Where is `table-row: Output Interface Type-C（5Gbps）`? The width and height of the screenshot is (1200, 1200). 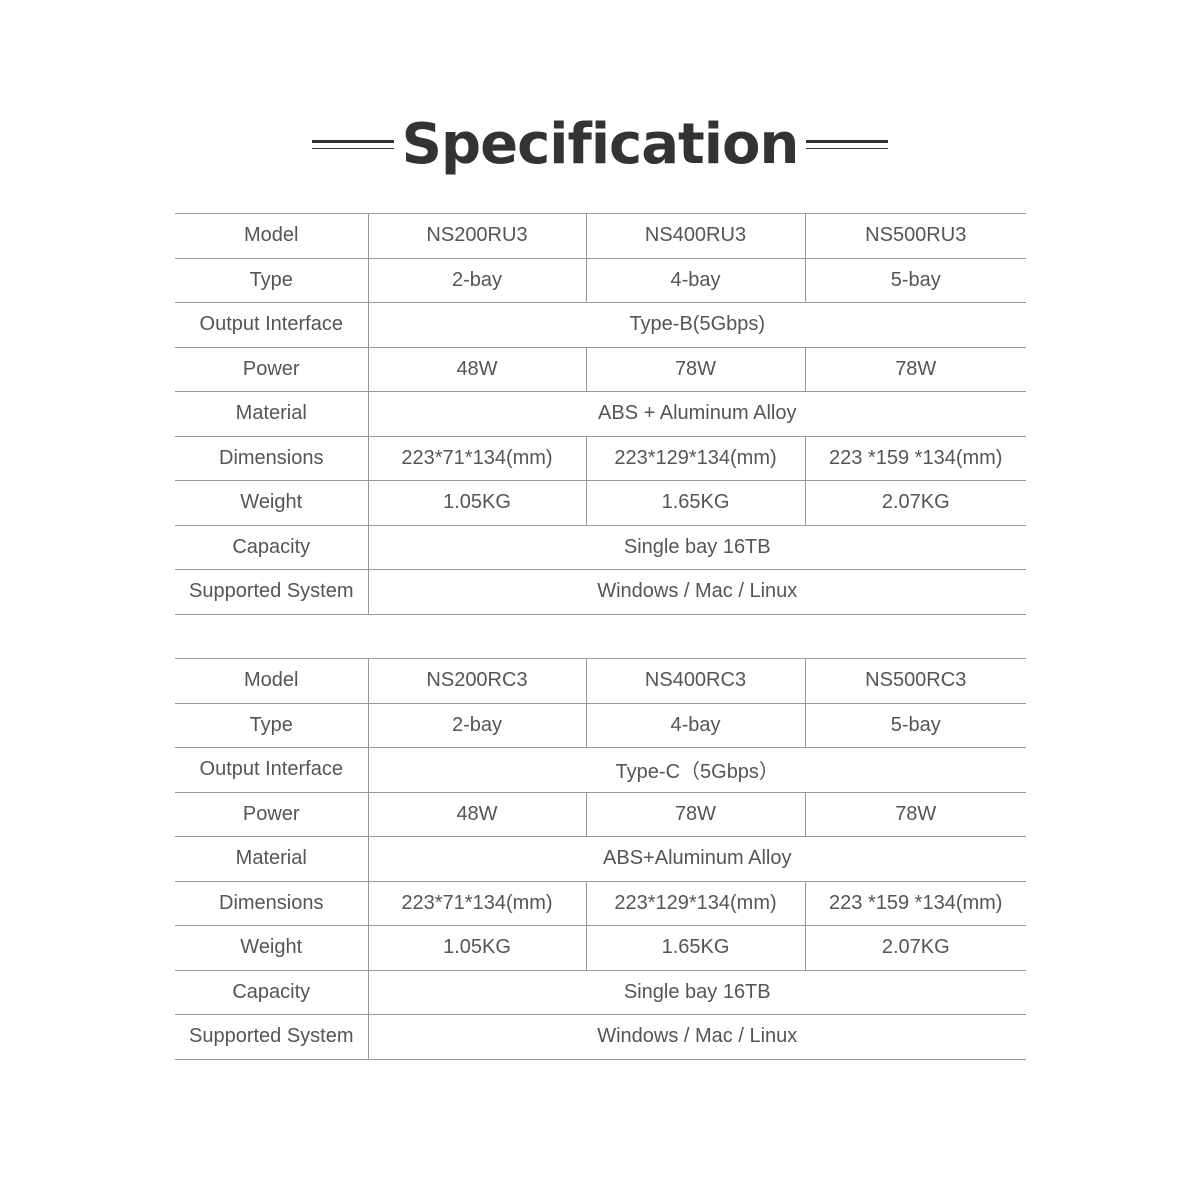 table-row: Output Interface Type-C（5Gbps） is located at coordinates (600, 770).